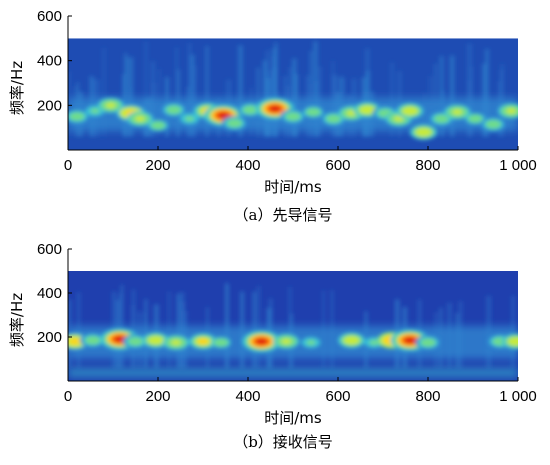 The image size is (550, 465). Describe the element at coordinates (293, 372) in the screenshot. I see `low-frequency-band` at that location.